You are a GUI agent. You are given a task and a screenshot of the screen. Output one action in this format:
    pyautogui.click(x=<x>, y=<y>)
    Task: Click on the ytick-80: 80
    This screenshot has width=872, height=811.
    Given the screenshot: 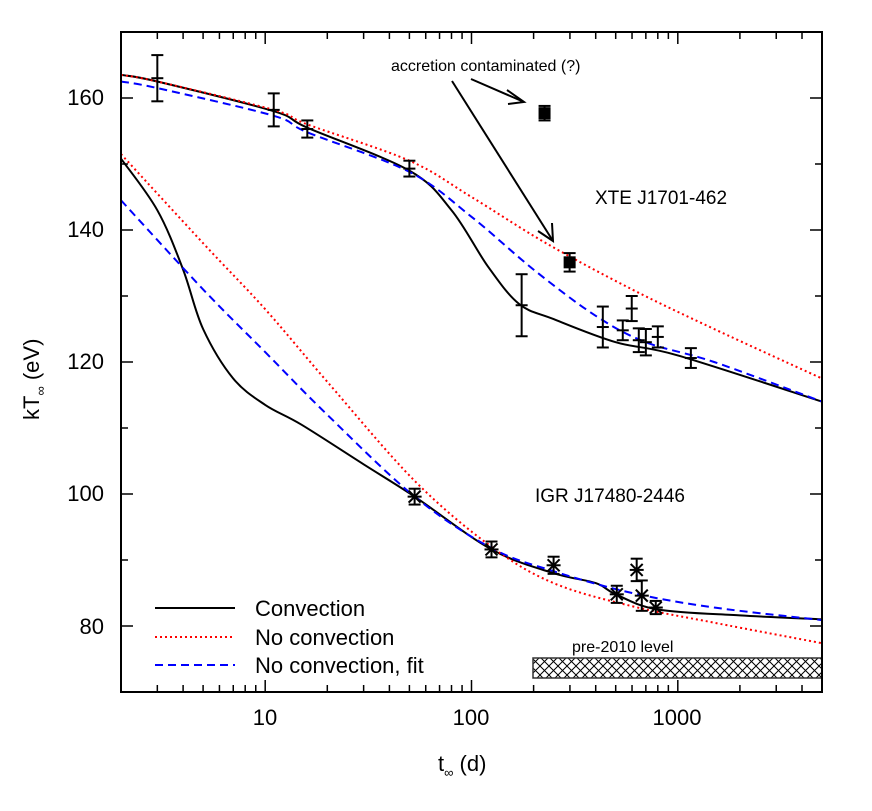 What is the action you would take?
    pyautogui.click(x=92, y=626)
    